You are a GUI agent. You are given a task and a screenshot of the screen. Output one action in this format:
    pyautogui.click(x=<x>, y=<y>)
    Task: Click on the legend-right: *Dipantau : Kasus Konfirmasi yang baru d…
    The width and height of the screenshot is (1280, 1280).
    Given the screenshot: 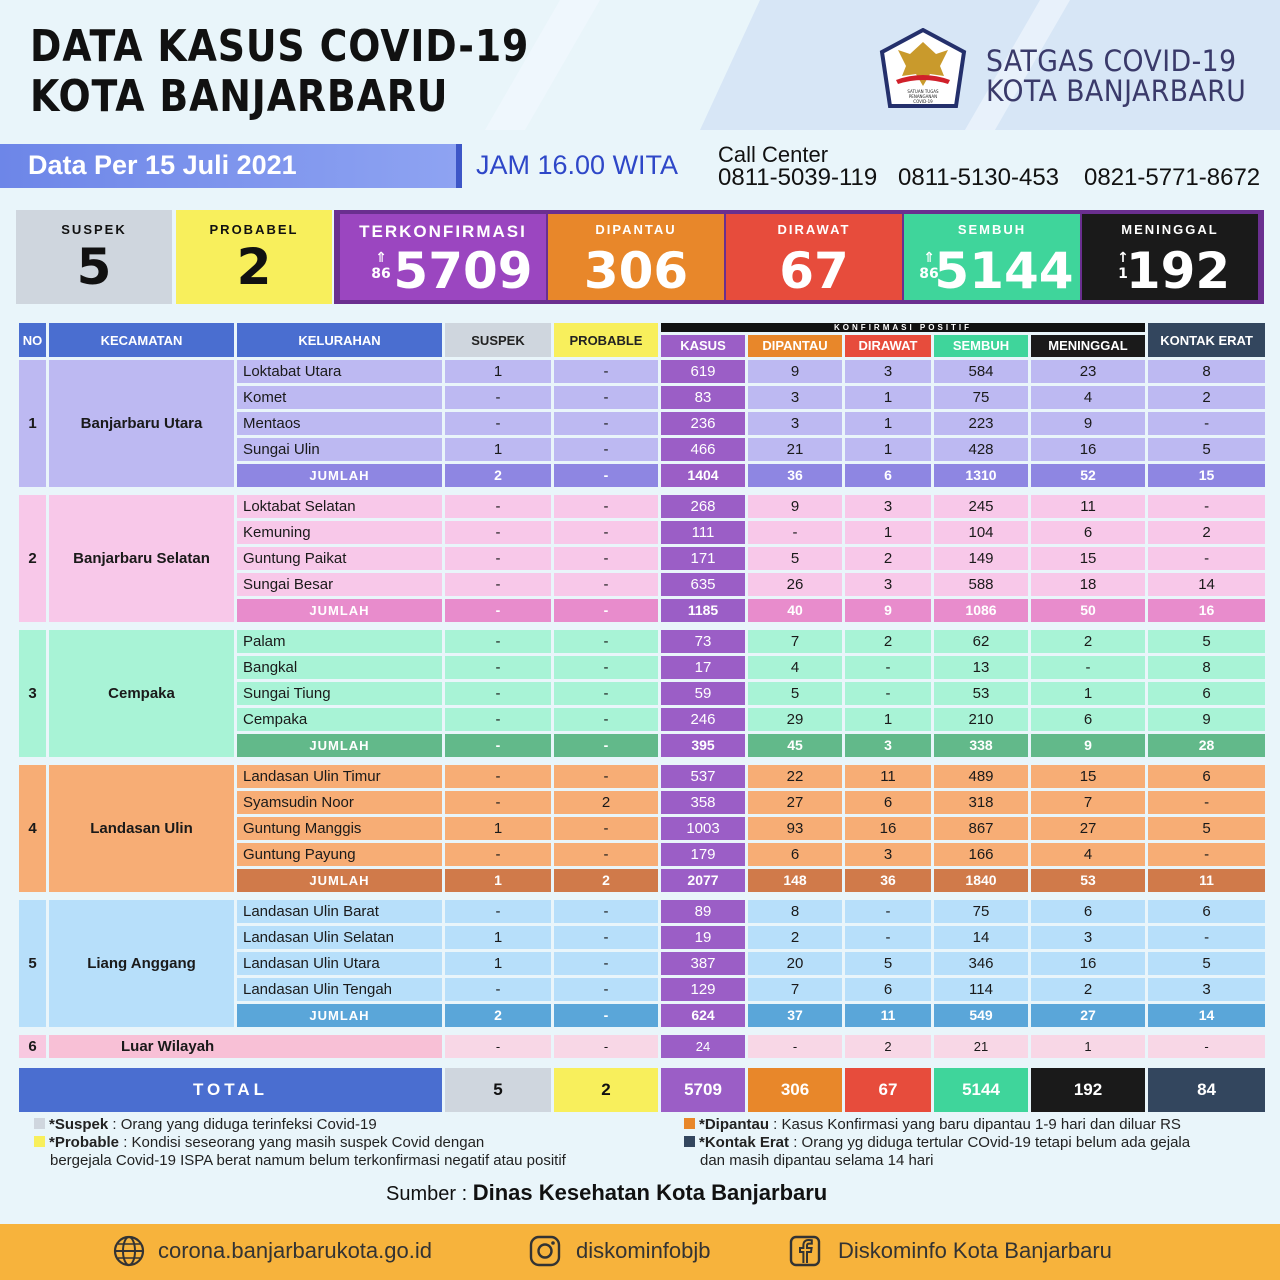 What is the action you would take?
    pyautogui.click(x=937, y=1143)
    